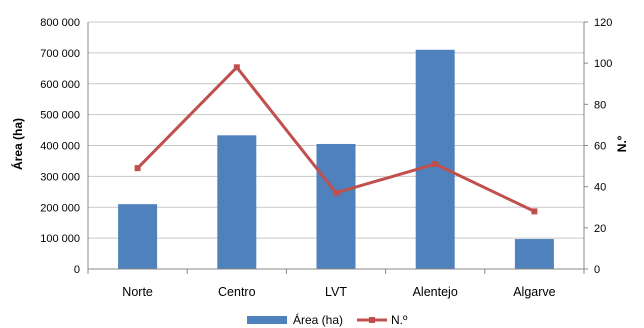 The image size is (644, 328). I want to click on left-tick-label: 400 000, so click(60, 147).